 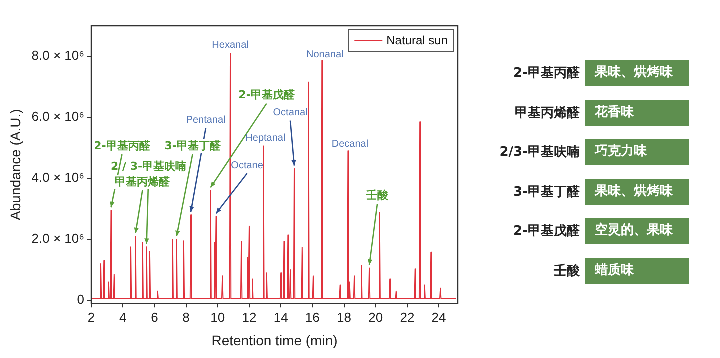 I want to click on x-tick-label: 4, so click(x=123, y=317).